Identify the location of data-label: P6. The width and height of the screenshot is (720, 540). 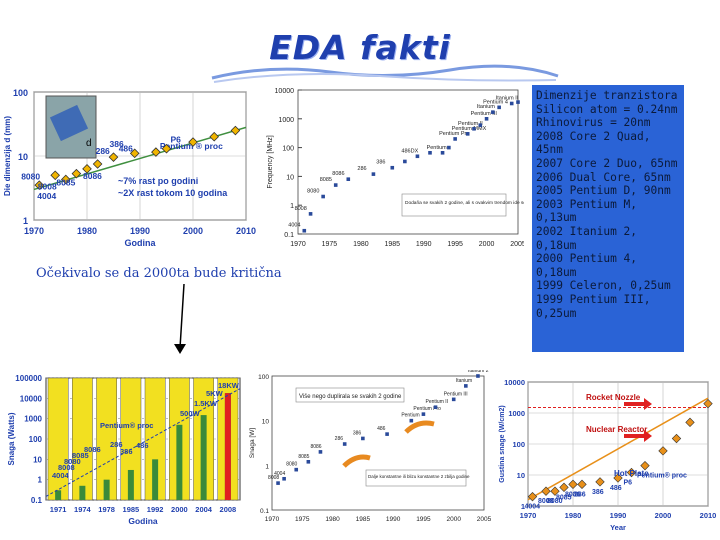
(176, 140).